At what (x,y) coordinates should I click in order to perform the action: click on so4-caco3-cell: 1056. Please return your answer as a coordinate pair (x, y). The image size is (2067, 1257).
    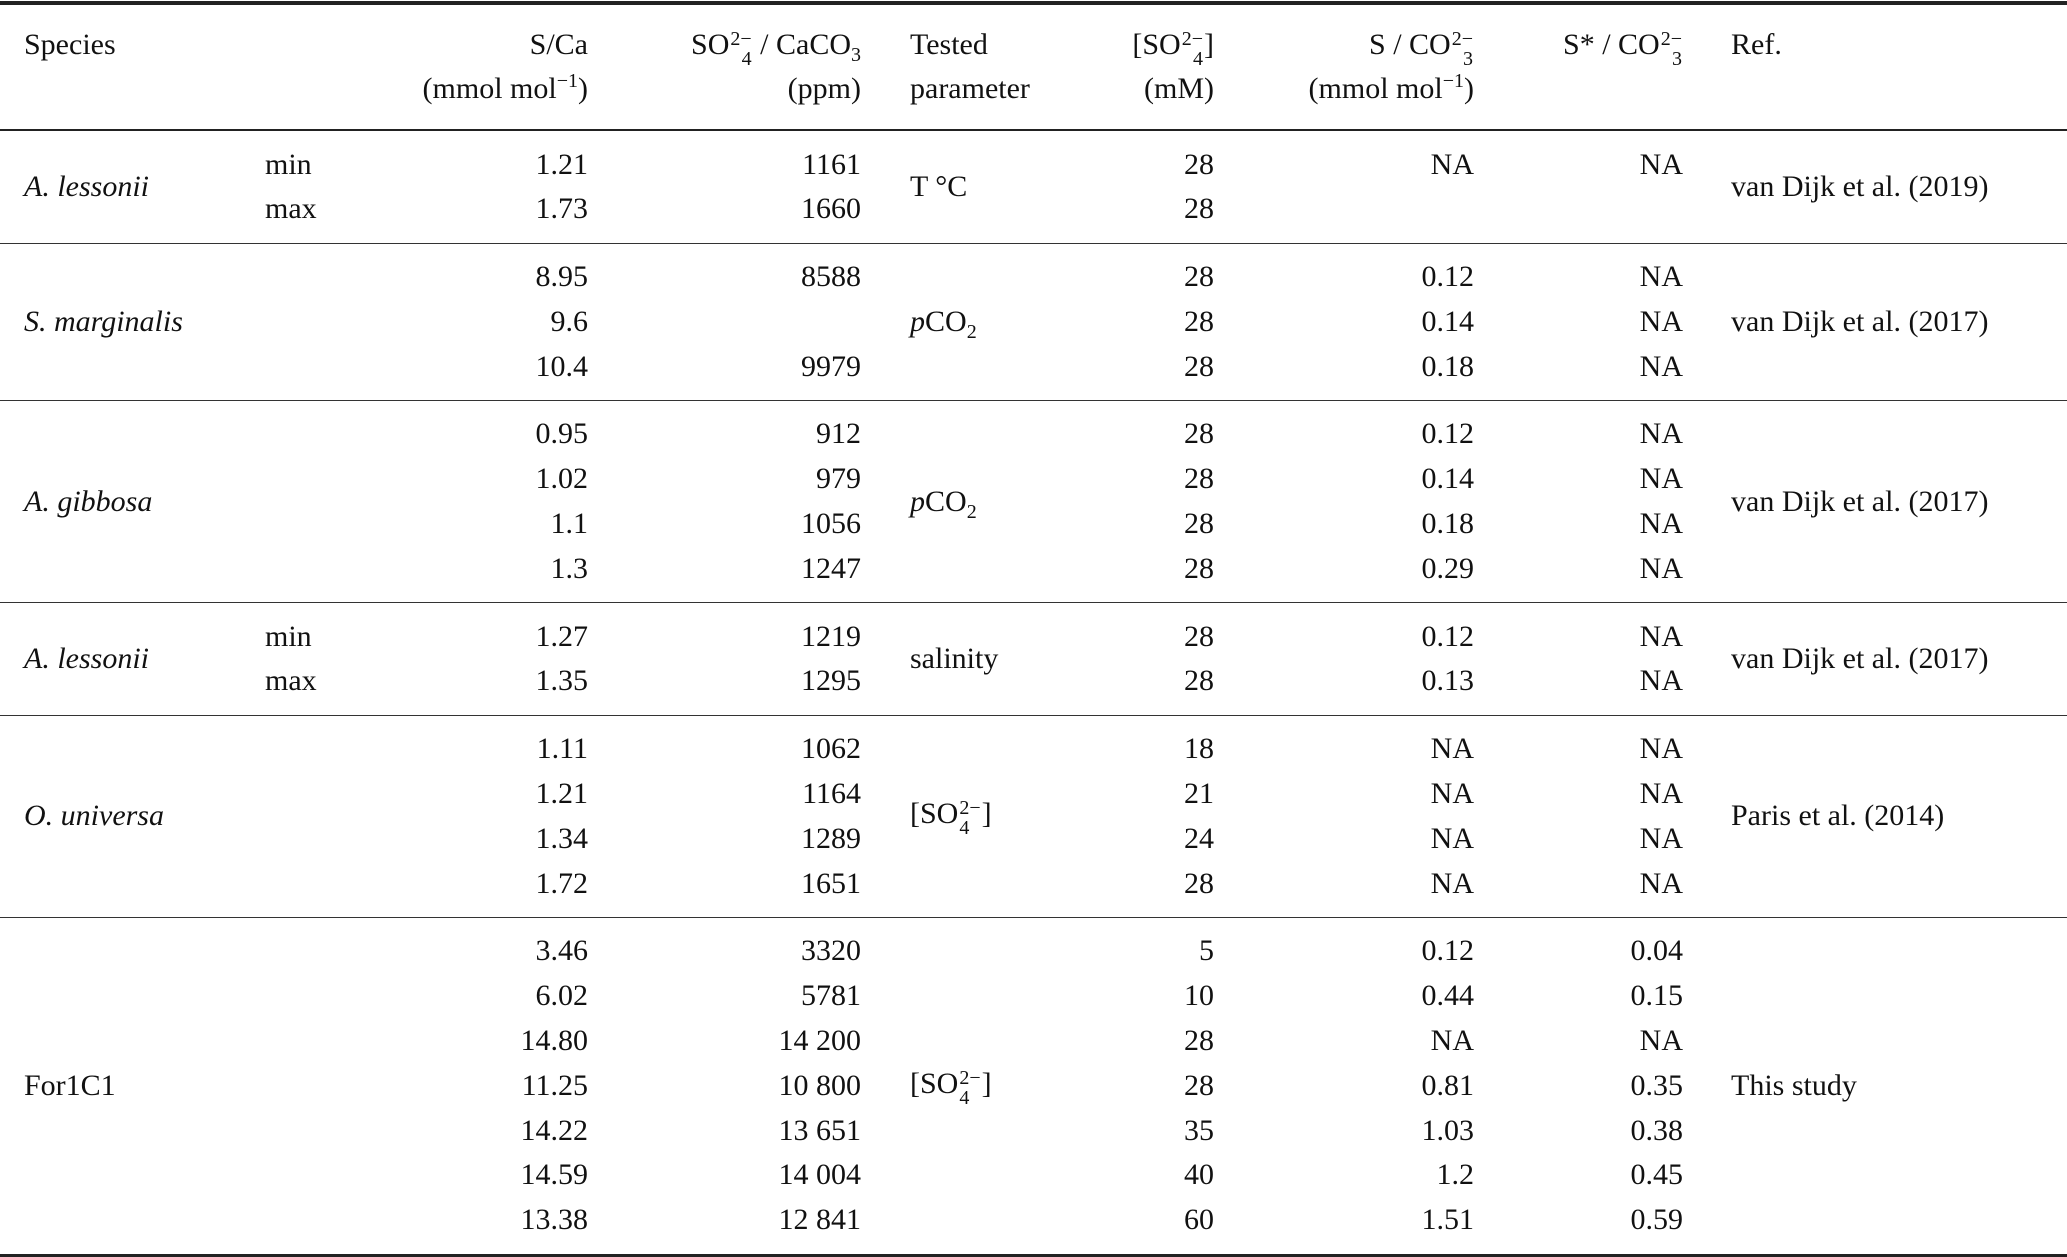
    Looking at the image, I should click on (831, 524).